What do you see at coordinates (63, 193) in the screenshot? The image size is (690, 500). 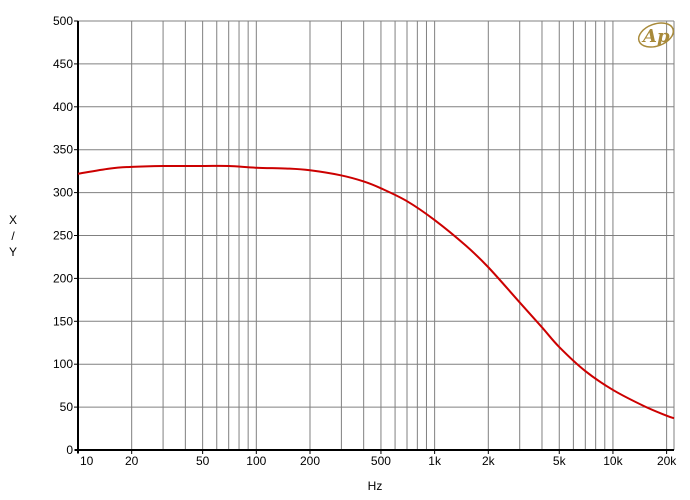 I see `y-tick-label: 300` at bounding box center [63, 193].